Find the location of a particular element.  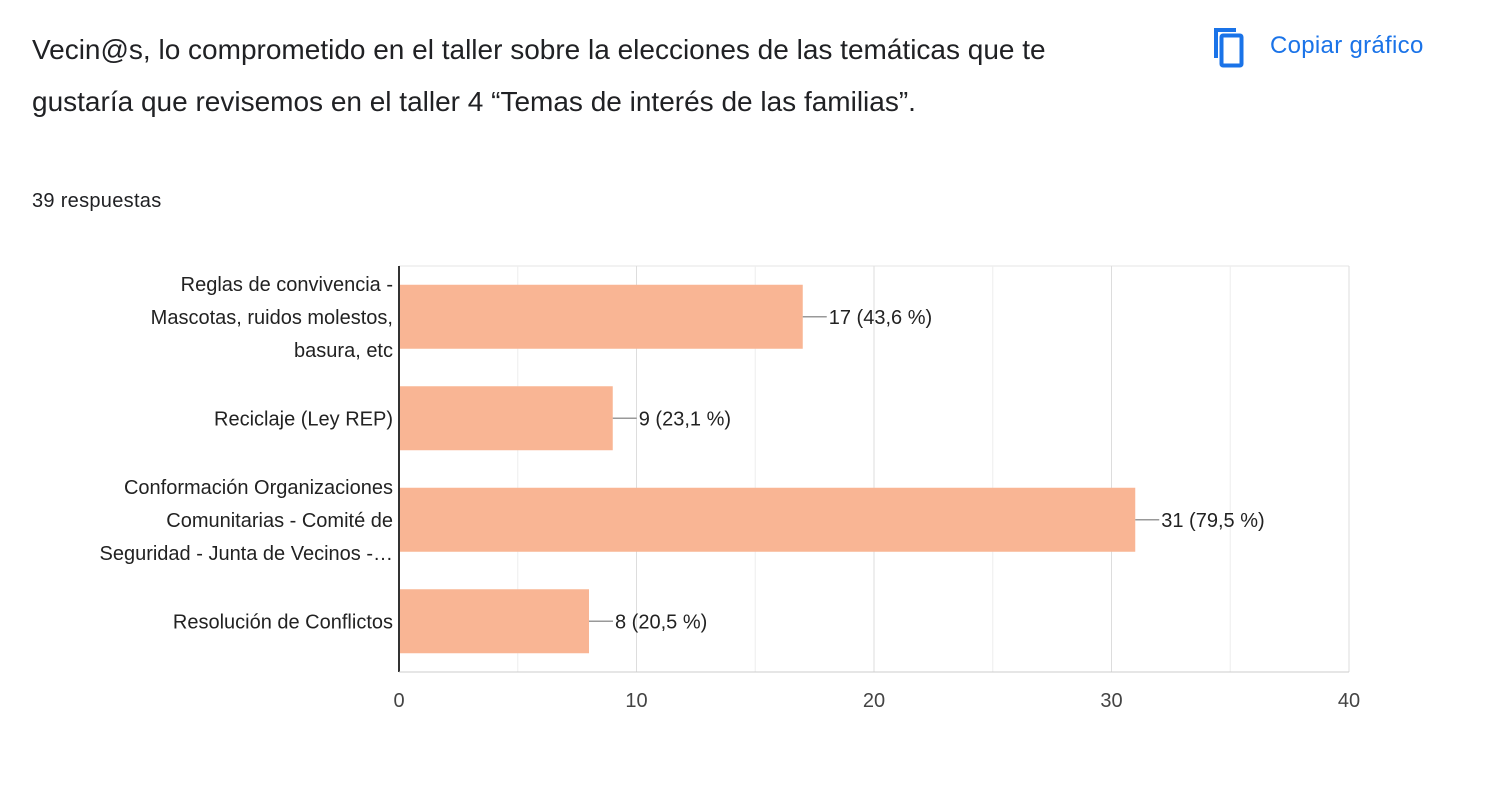

copy-chart-button: Copiar gráfico is located at coordinates (1315, 46).